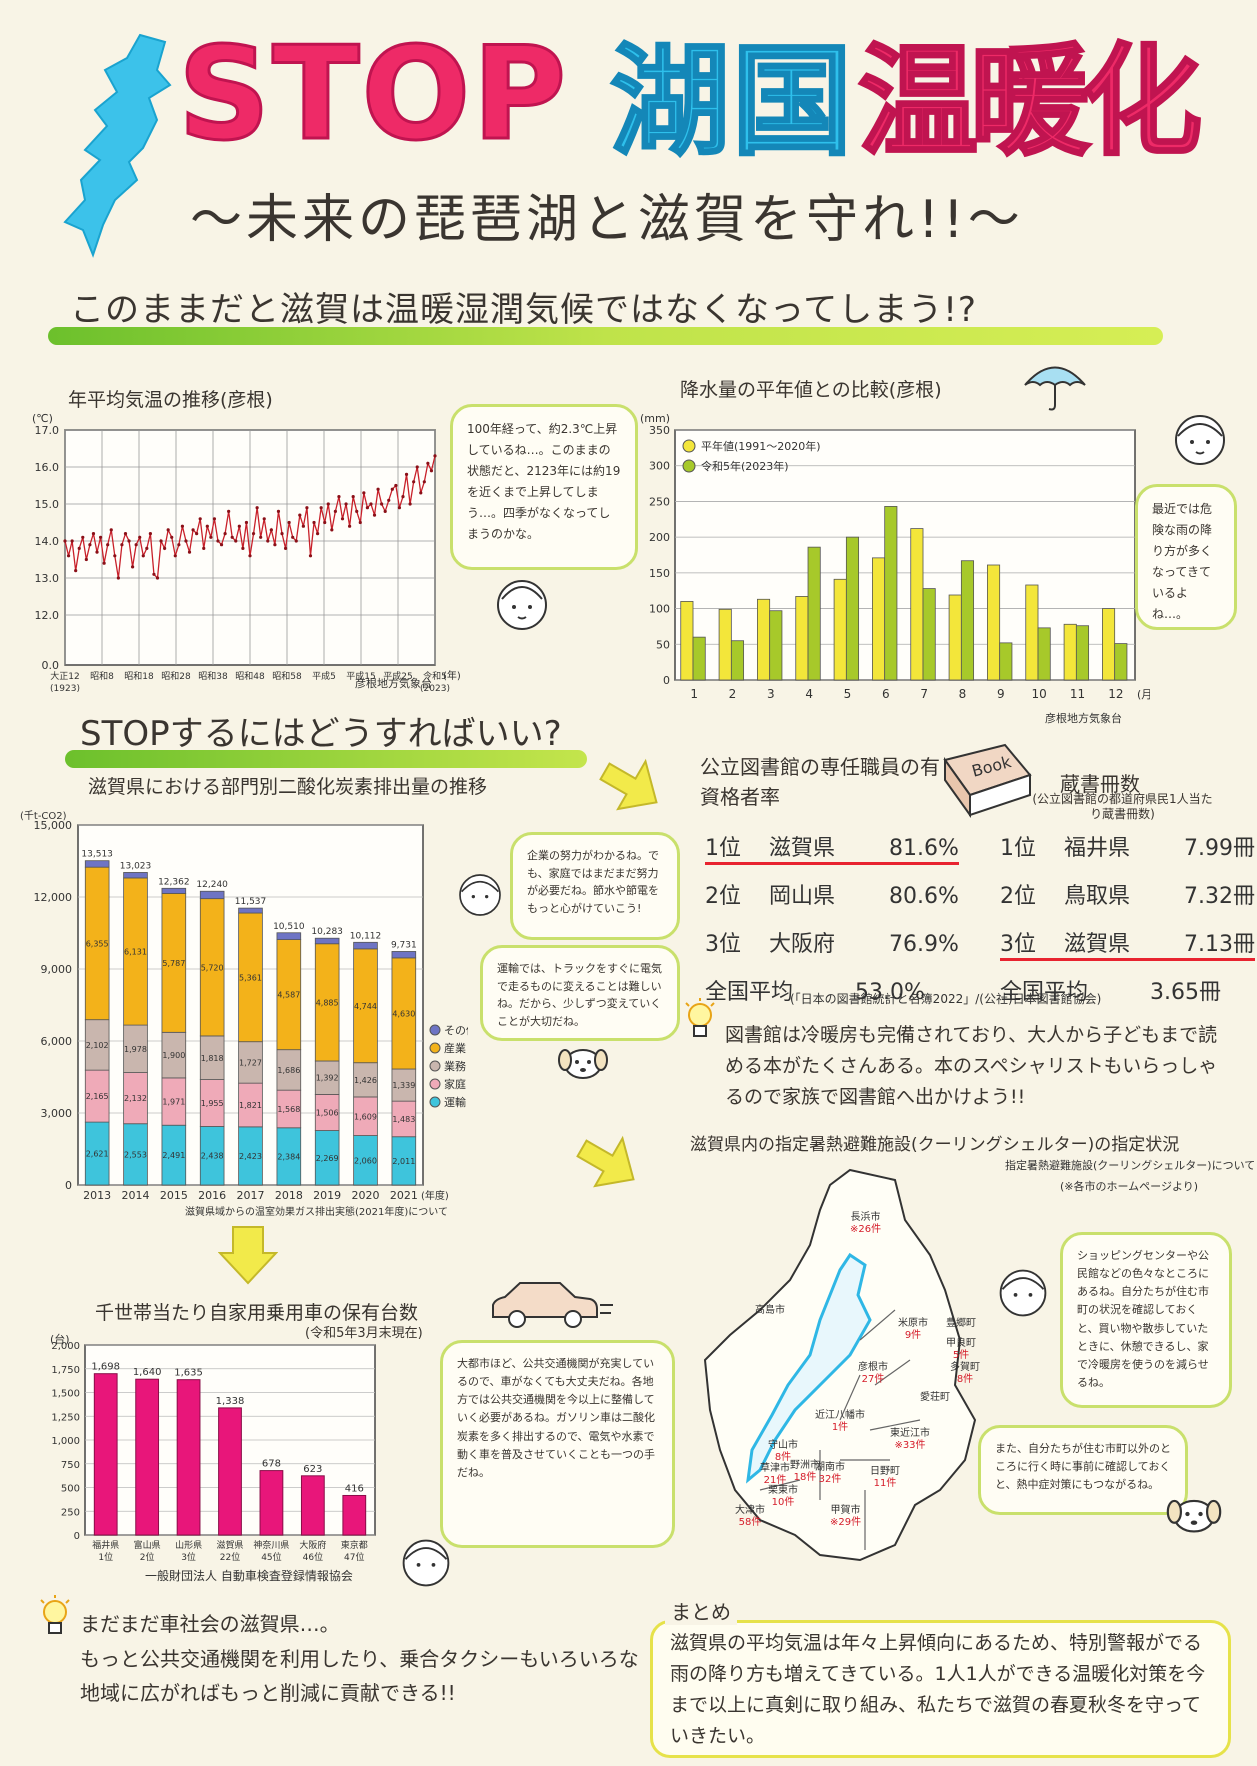 The image size is (1257, 1766). What do you see at coordinates (213, 676) in the screenshot?
I see `x-tick-label: 昭和38` at bounding box center [213, 676].